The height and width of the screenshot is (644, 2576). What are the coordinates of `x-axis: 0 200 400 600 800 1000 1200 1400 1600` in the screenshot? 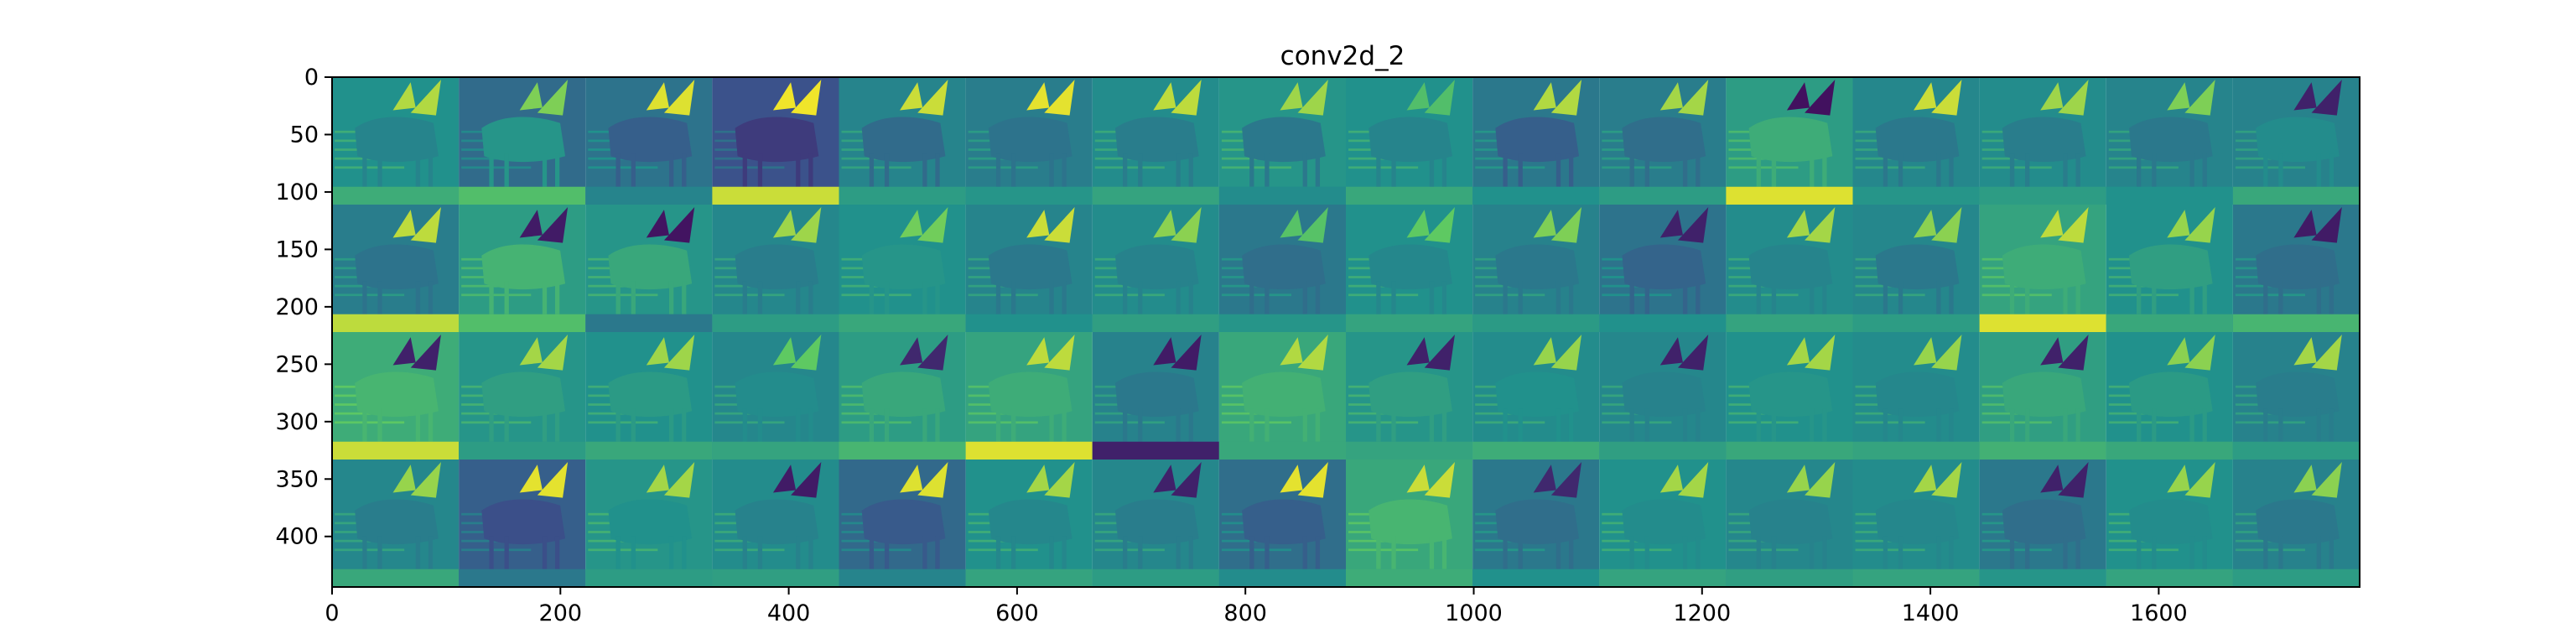 It's located at (1256, 606).